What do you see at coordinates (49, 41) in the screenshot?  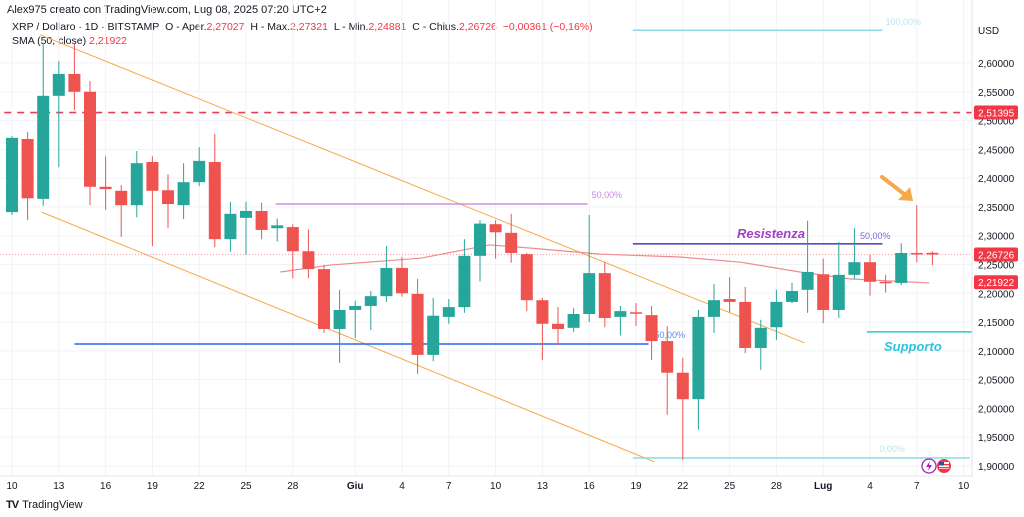 I see `sma-label: SMA (50, close)` at bounding box center [49, 41].